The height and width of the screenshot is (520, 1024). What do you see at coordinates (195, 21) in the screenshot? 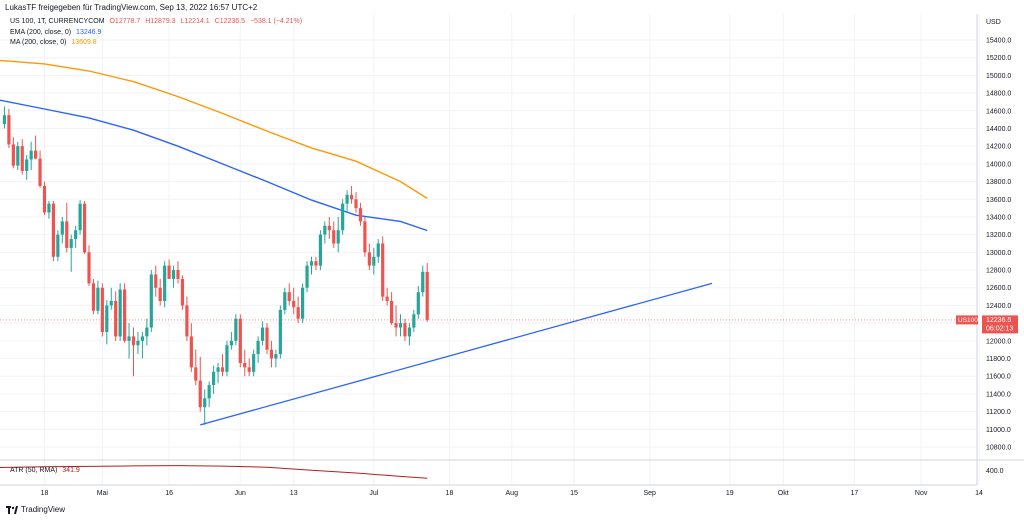
I see `low-value: L12214.1` at bounding box center [195, 21].